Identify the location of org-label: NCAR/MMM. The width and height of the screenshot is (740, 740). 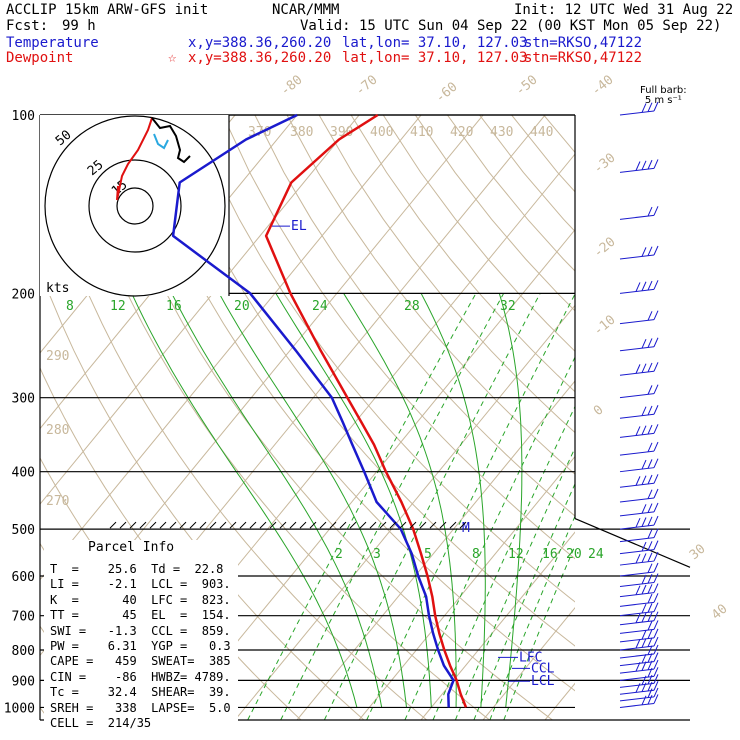
(306, 10).